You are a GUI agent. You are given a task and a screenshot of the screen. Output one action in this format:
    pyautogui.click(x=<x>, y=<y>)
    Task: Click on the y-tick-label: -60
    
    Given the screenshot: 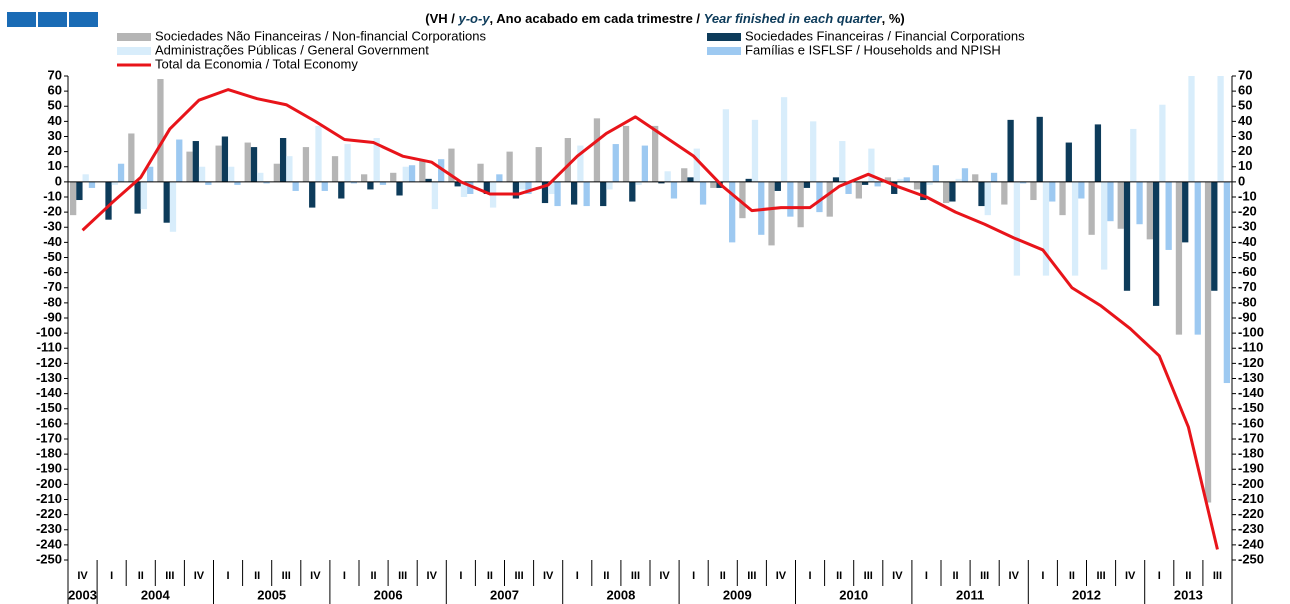 What is the action you would take?
    pyautogui.click(x=52, y=271)
    